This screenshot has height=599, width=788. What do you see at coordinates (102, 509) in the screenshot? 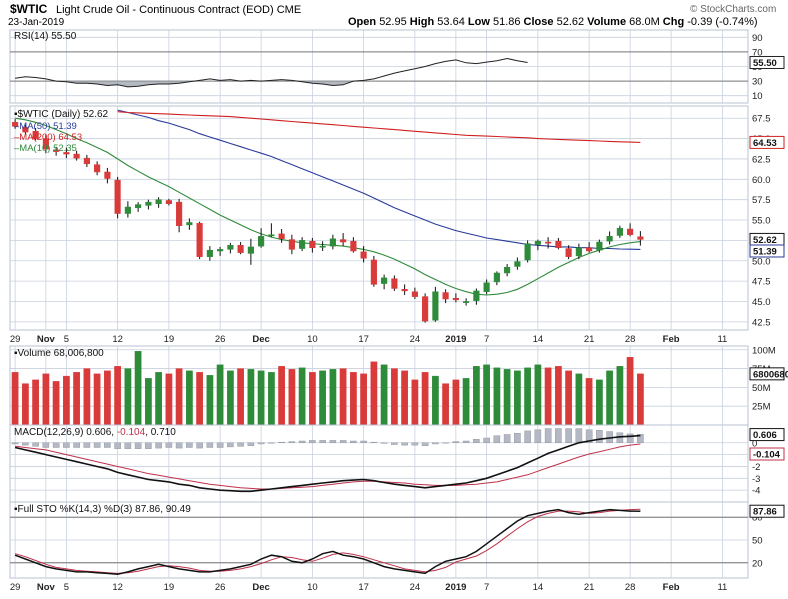
I see `sto-legend: ▪Full STO %K(14,3) %D(3) 87.86, 90.49` at bounding box center [102, 509].